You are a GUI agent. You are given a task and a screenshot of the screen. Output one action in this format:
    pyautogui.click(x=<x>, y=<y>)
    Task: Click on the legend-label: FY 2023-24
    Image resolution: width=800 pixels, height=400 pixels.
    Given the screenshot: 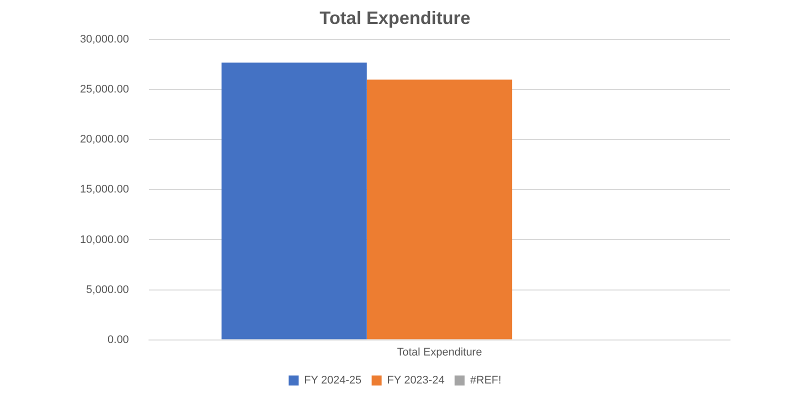 What is the action you would take?
    pyautogui.click(x=415, y=380)
    